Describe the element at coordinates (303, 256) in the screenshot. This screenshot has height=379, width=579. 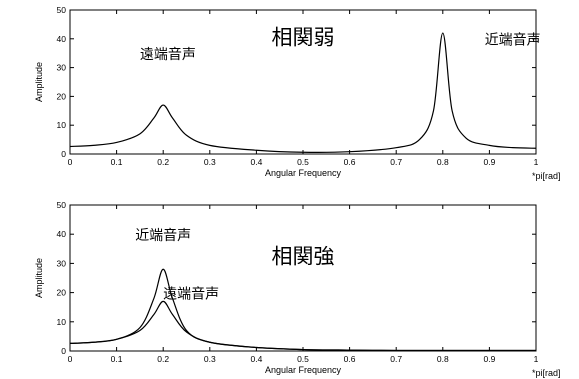
I see `annotation-label: 相関強` at that location.